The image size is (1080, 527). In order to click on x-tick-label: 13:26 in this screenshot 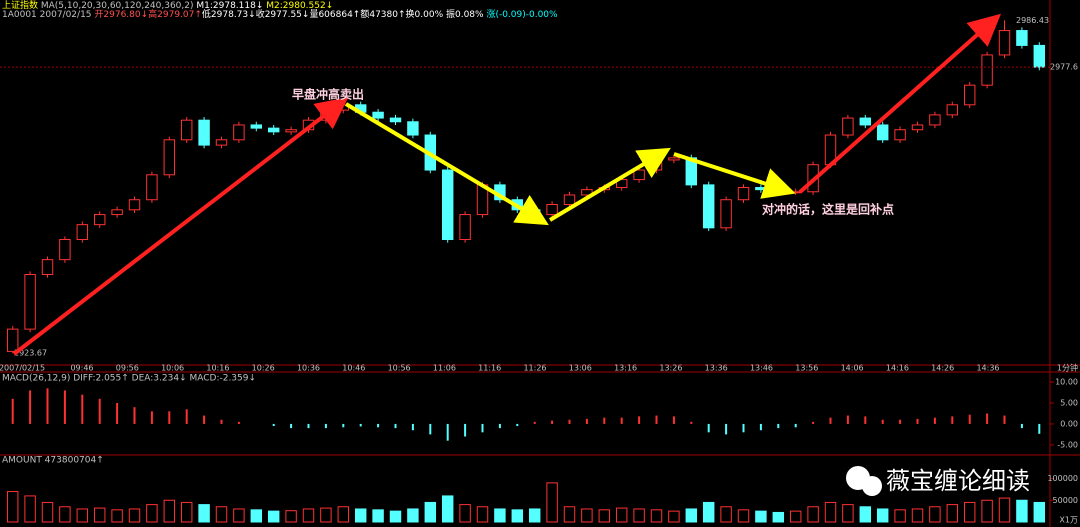, I will do `click(670, 368)`.